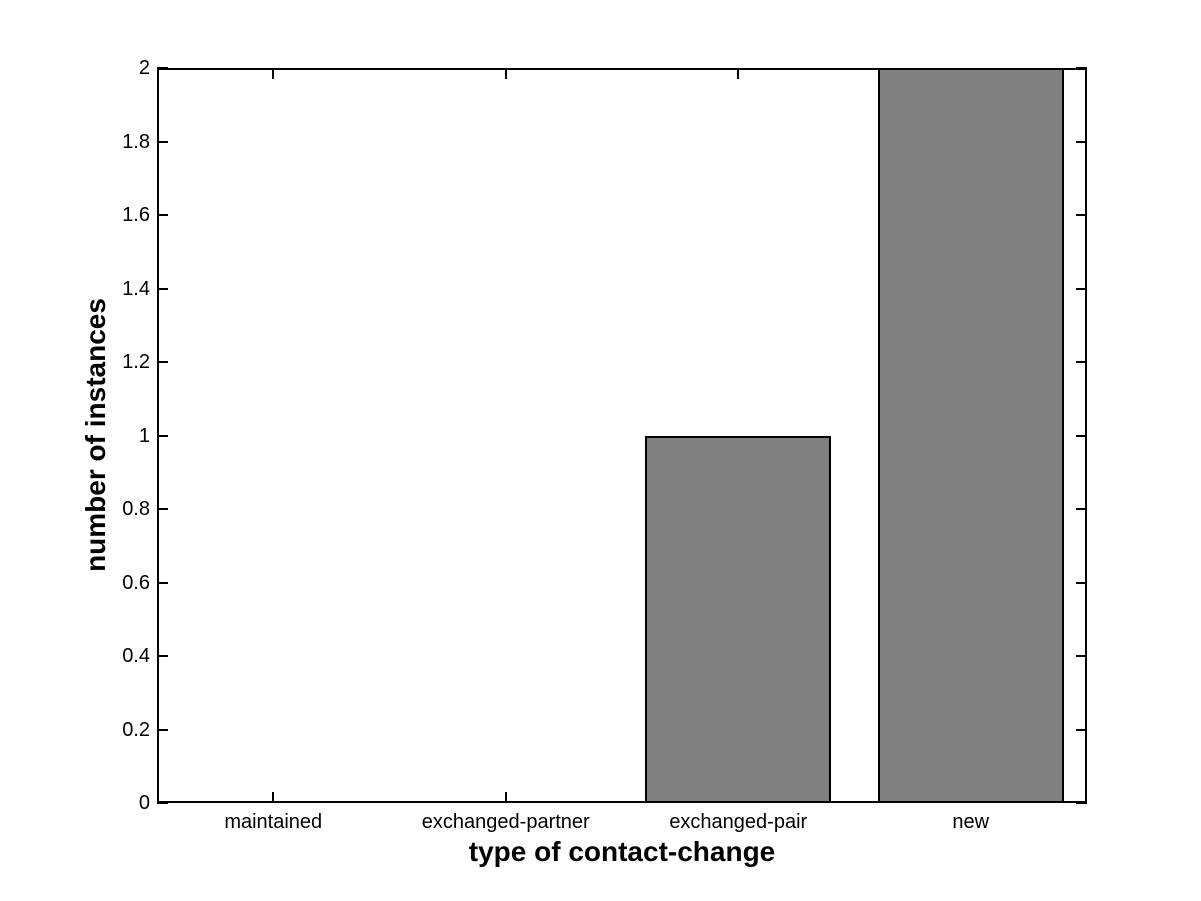  Describe the element at coordinates (622, 851) in the screenshot. I see `x-axis-label: type of contact-change` at that location.